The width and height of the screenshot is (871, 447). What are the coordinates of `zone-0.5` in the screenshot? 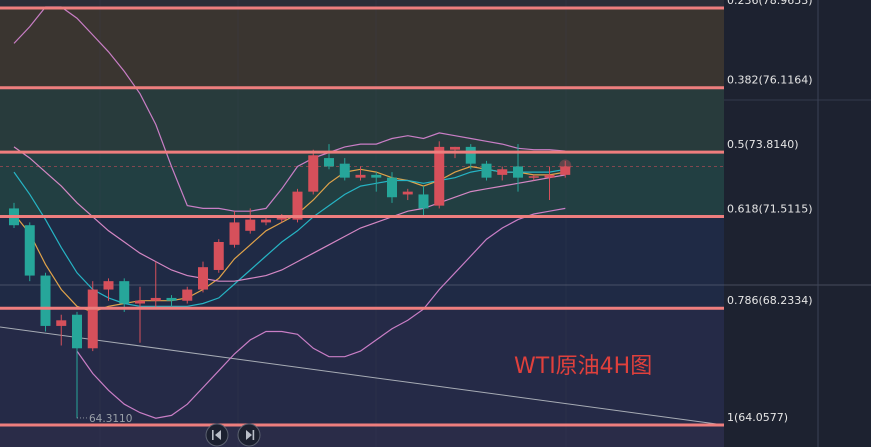 It's located at (362, 184).